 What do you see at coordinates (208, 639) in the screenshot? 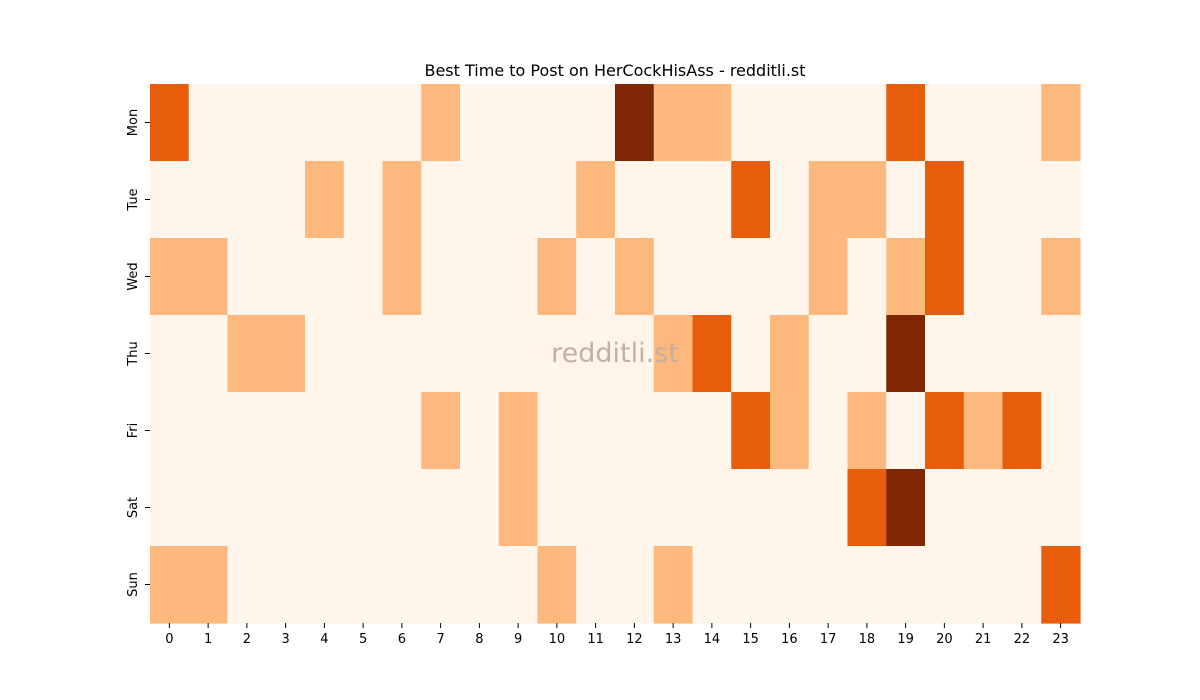
I see `x-tick-label: 1` at bounding box center [208, 639].